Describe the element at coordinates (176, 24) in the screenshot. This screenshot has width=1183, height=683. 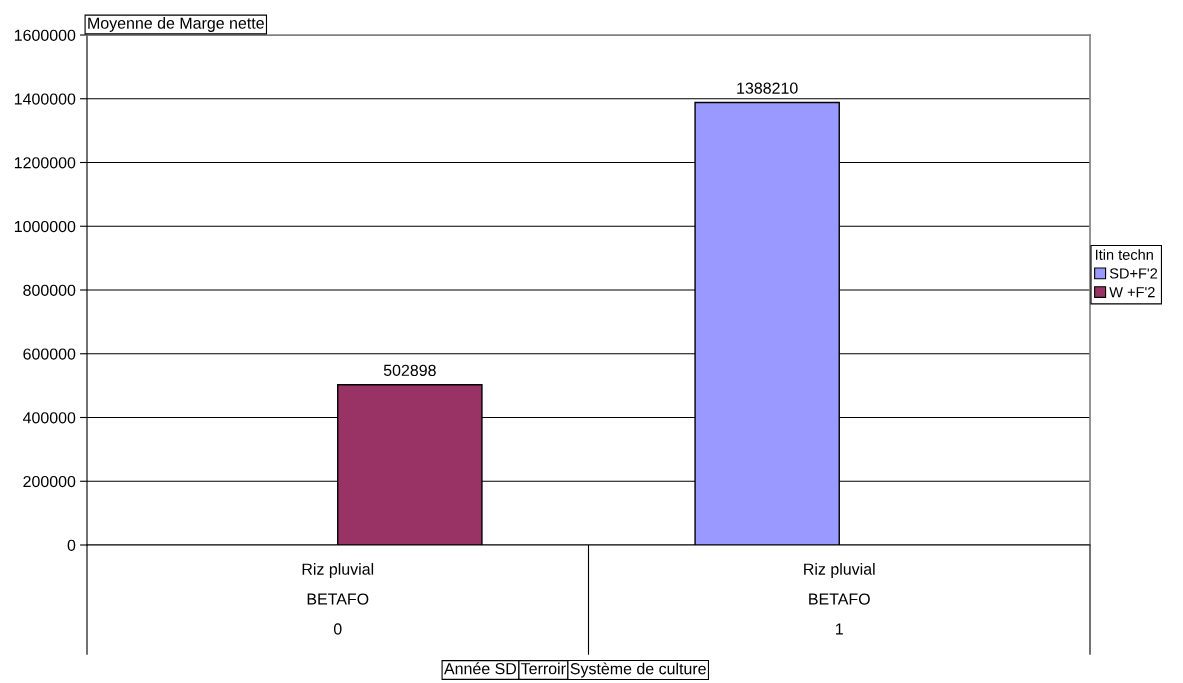
I see `chart-title: Moyenne de Marge nette` at that location.